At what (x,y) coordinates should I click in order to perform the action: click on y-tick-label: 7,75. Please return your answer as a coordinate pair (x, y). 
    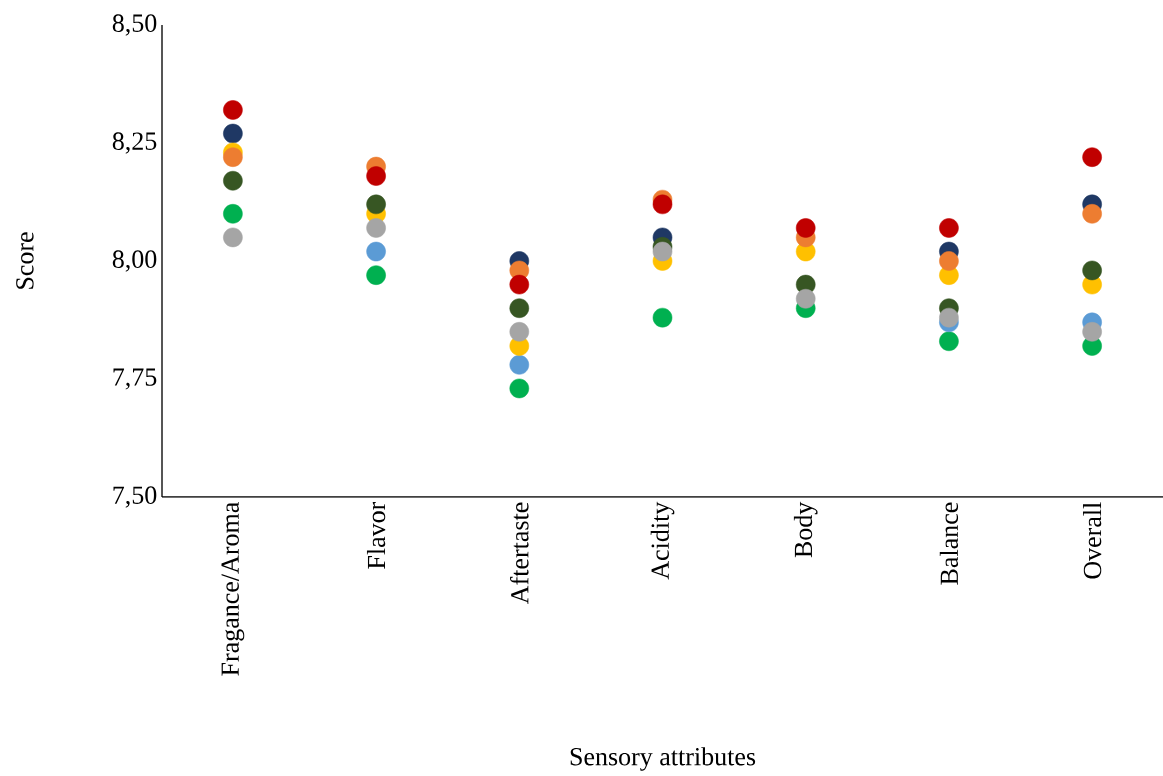
    Looking at the image, I should click on (135, 379).